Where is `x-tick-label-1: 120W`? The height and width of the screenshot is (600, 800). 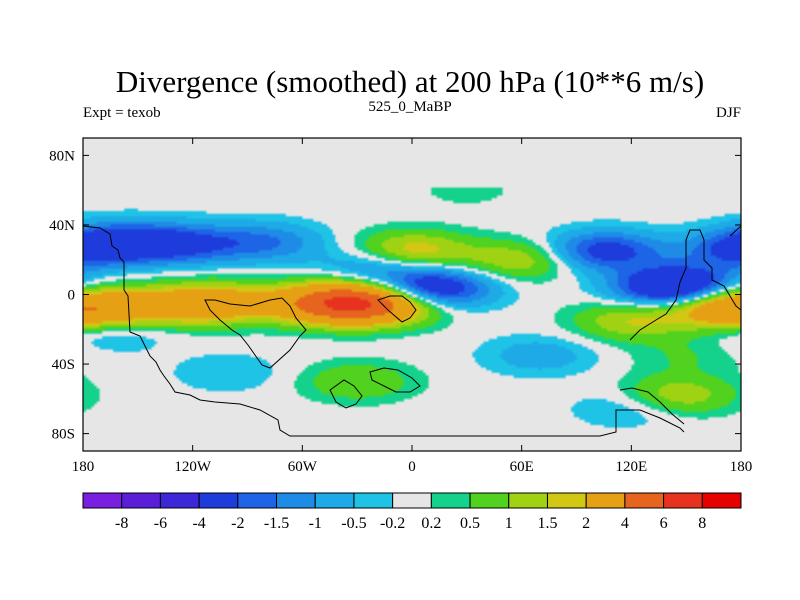 x-tick-label-1: 120W is located at coordinates (193, 467).